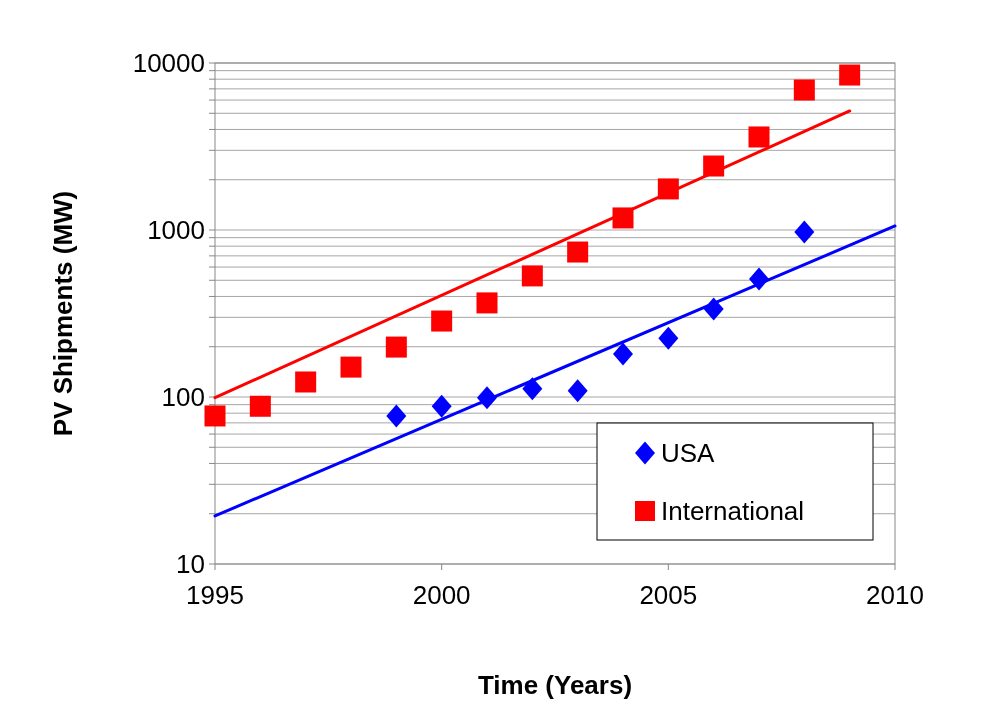 The height and width of the screenshot is (719, 1005). What do you see at coordinates (190, 564) in the screenshot?
I see `y-tick-label: 10` at bounding box center [190, 564].